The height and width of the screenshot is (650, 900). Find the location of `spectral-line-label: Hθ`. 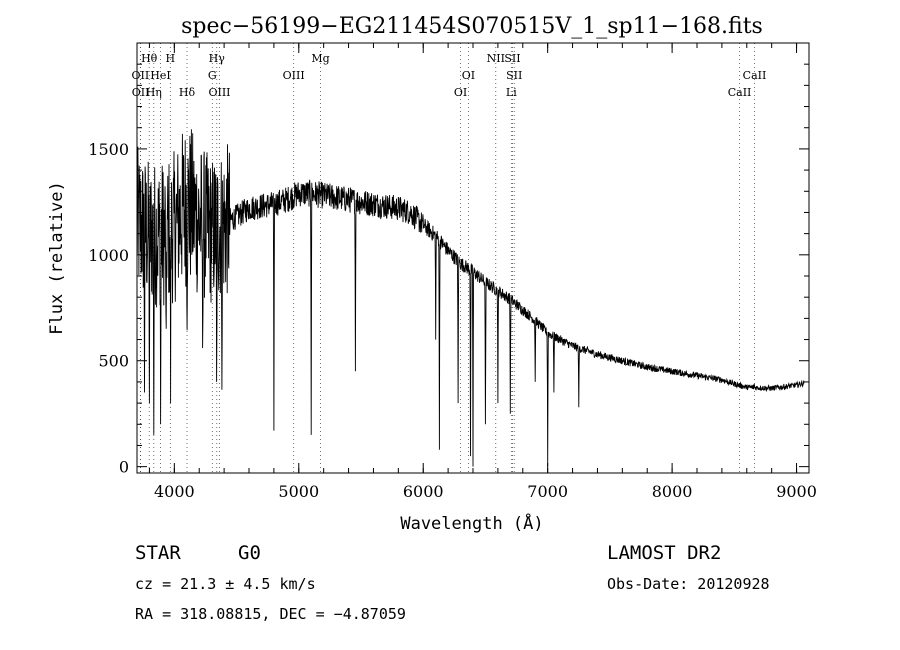

spectral-line-label: Hθ is located at coordinates (149, 58).